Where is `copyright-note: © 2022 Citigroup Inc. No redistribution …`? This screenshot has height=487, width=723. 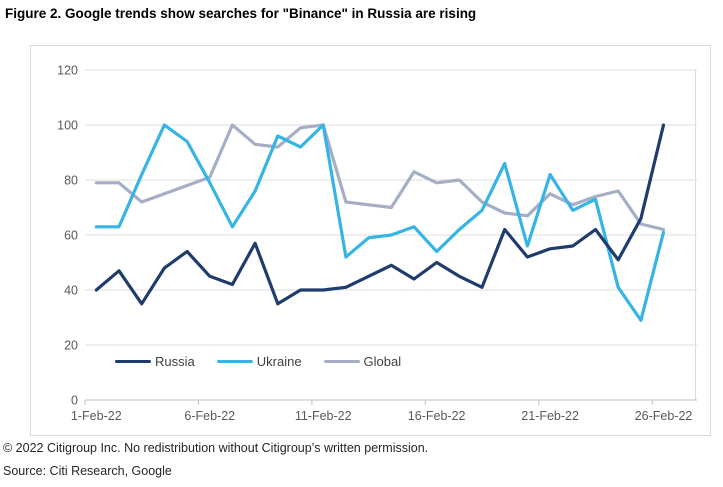 copyright-note: © 2022 Citigroup Inc. No redistribution … is located at coordinates (216, 448).